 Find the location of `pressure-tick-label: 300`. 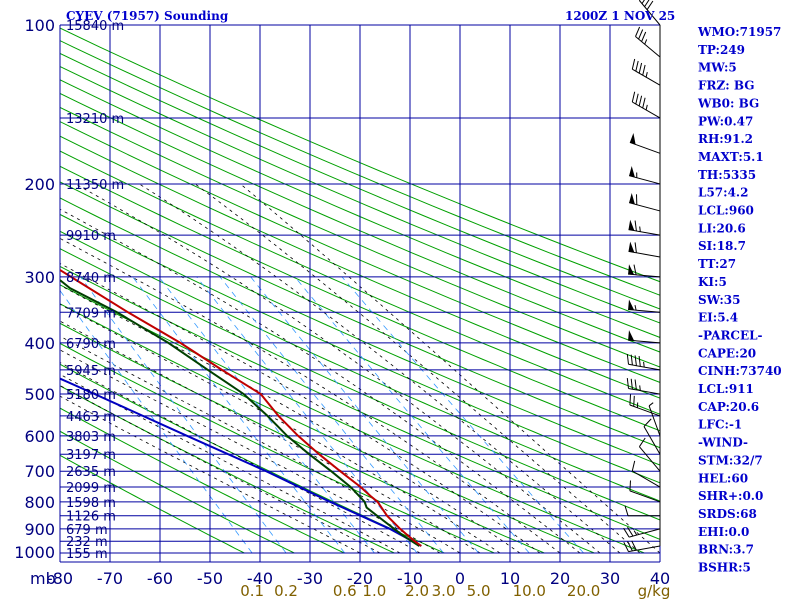

pressure-tick-label: 300 is located at coordinates (39, 277).